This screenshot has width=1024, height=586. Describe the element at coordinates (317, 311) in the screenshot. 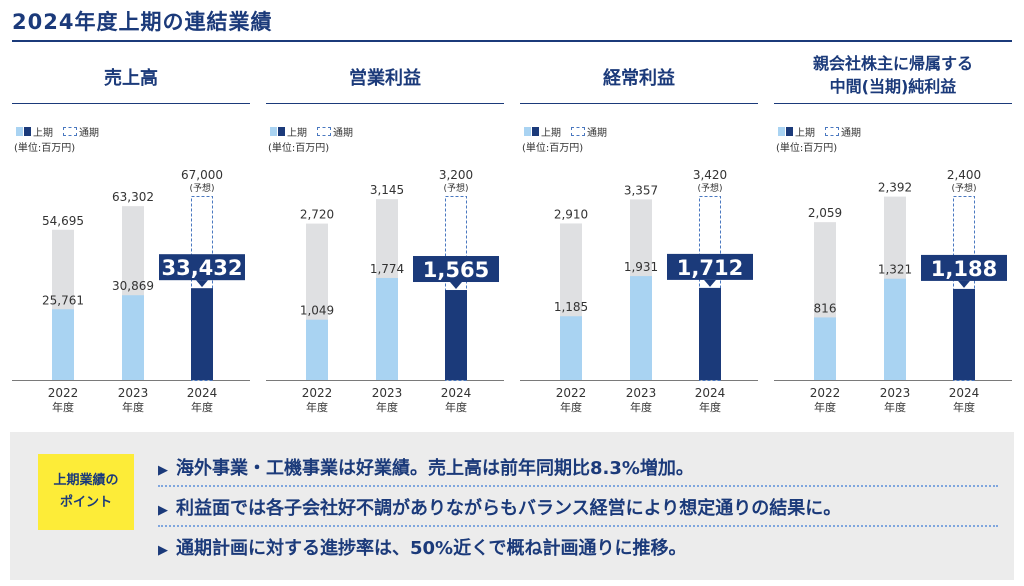

I see `h1-value-label: 1,049` at that location.